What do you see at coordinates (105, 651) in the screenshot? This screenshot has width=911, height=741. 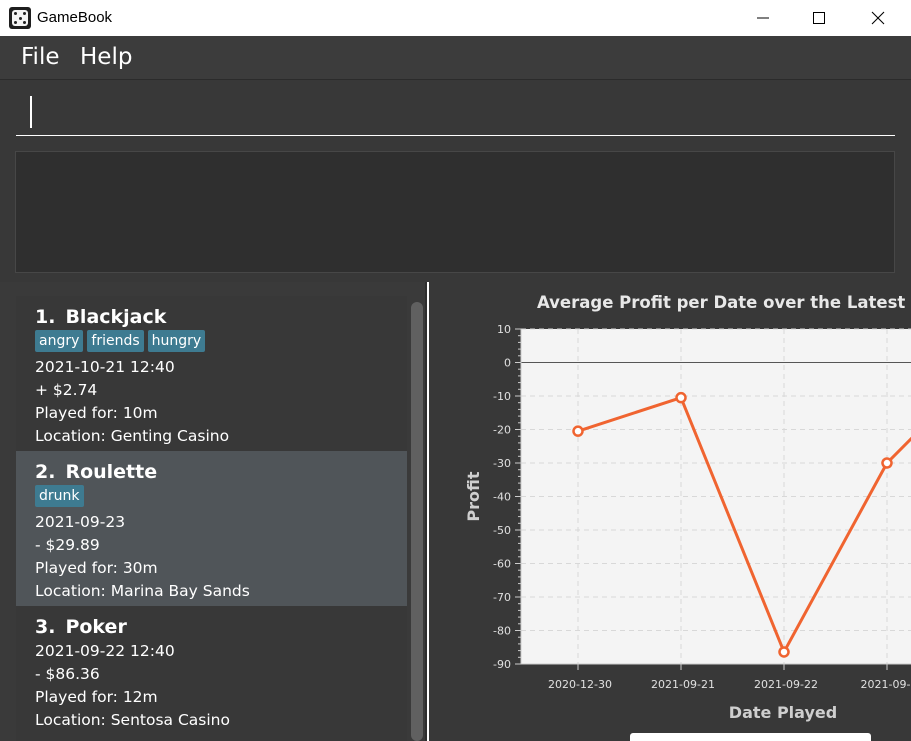 I see `game-datetime: 2021-09-22 12:40` at bounding box center [105, 651].